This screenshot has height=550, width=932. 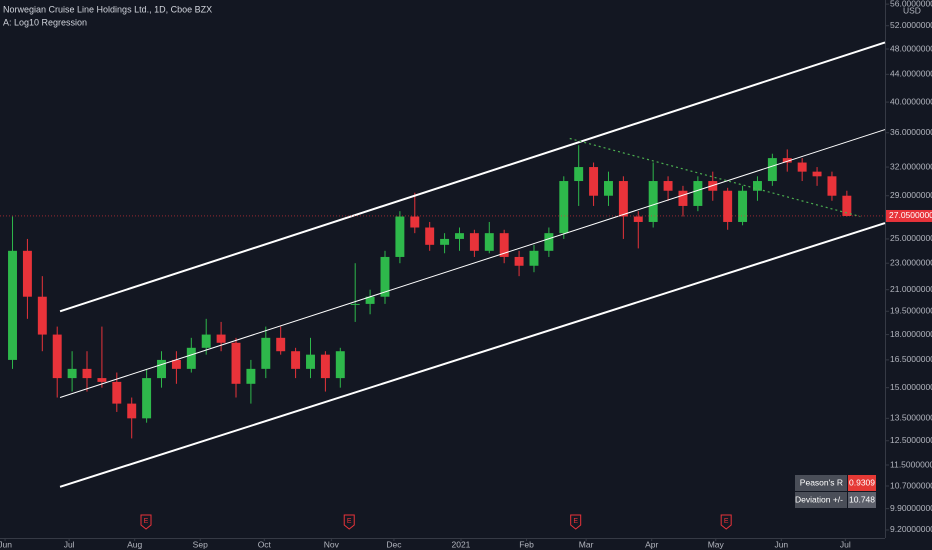 What do you see at coordinates (911, 289) in the screenshot?
I see `y-tick-label: 21.00000000` at bounding box center [911, 289].